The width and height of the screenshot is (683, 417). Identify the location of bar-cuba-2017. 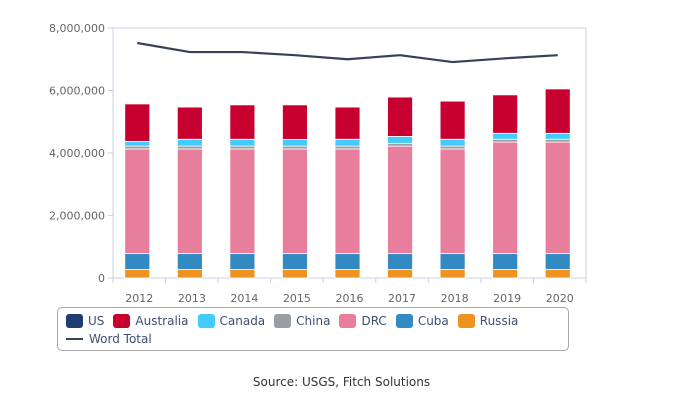
(400, 261).